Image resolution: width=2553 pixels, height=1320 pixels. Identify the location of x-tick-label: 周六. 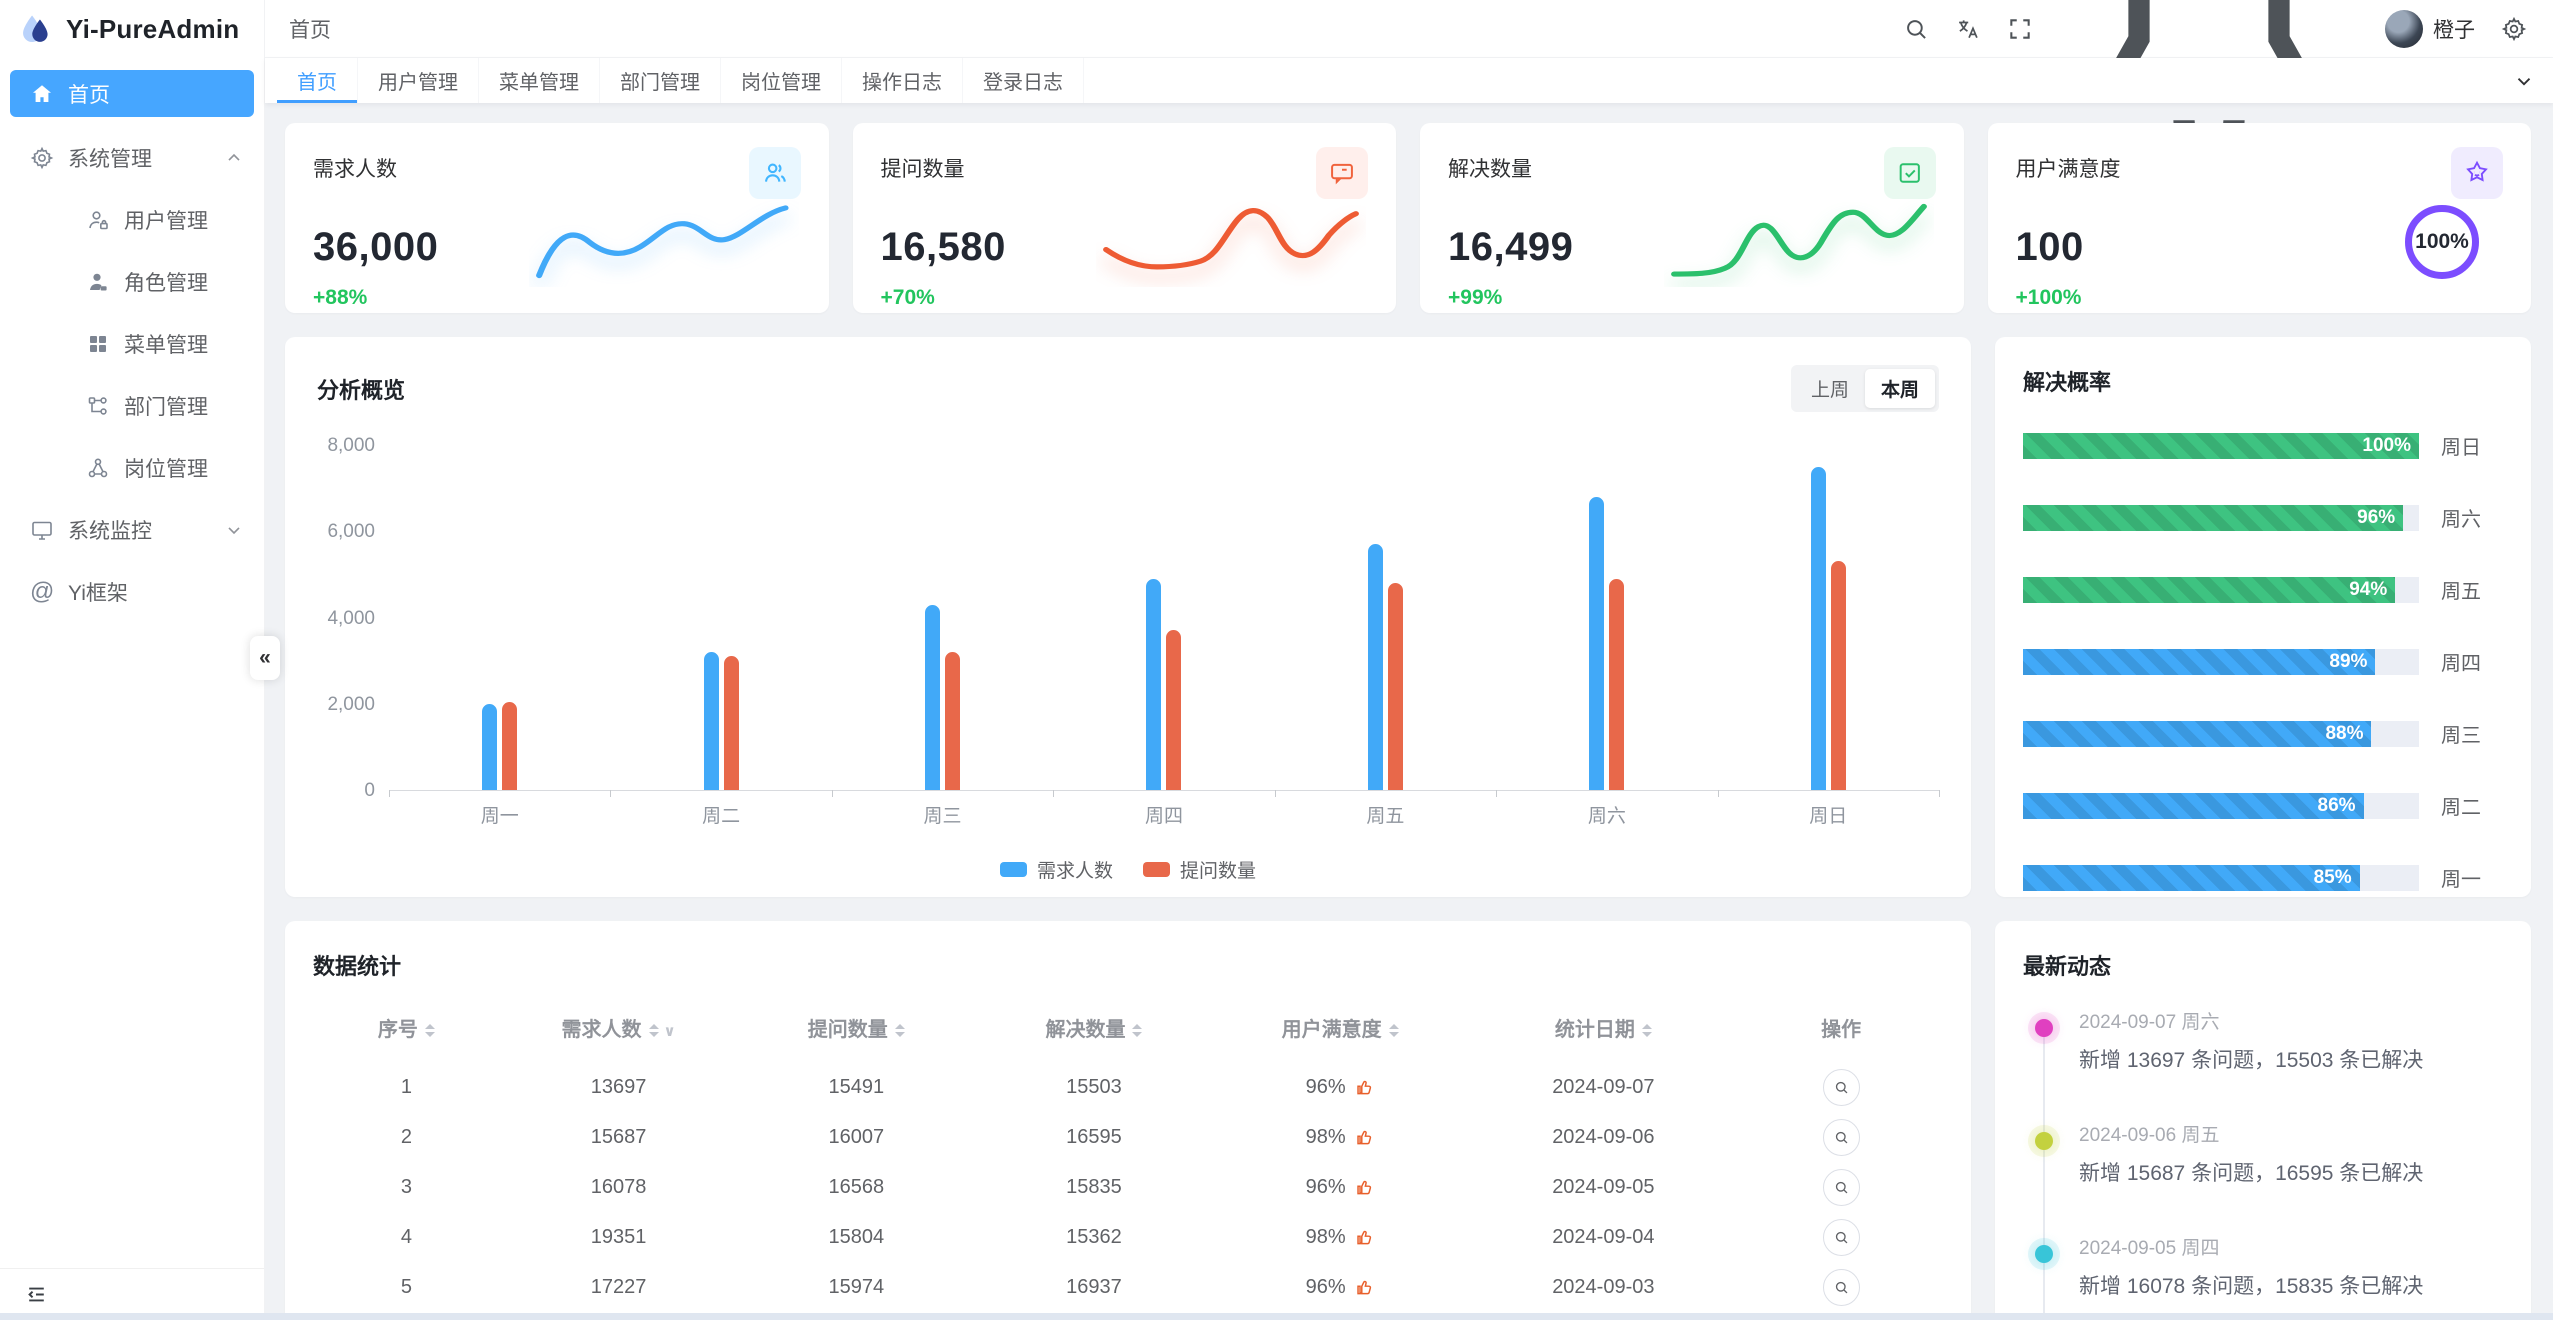
(1606, 816).